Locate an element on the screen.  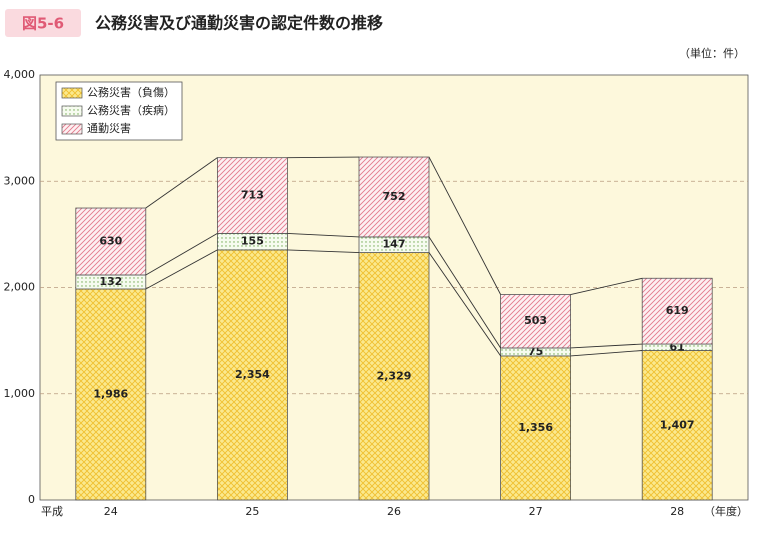
legend-label: 公務災害（負傷） is located at coordinates (131, 92).